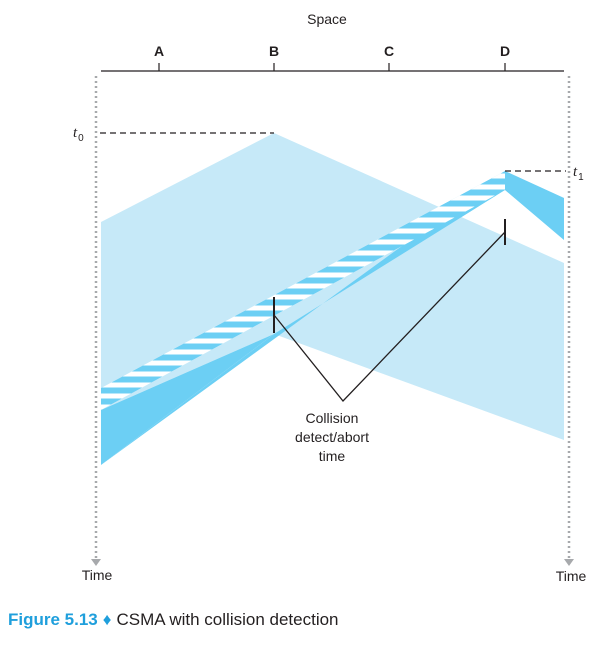  Describe the element at coordinates (97, 575) in the screenshot. I see `time-label-left: Time` at that location.